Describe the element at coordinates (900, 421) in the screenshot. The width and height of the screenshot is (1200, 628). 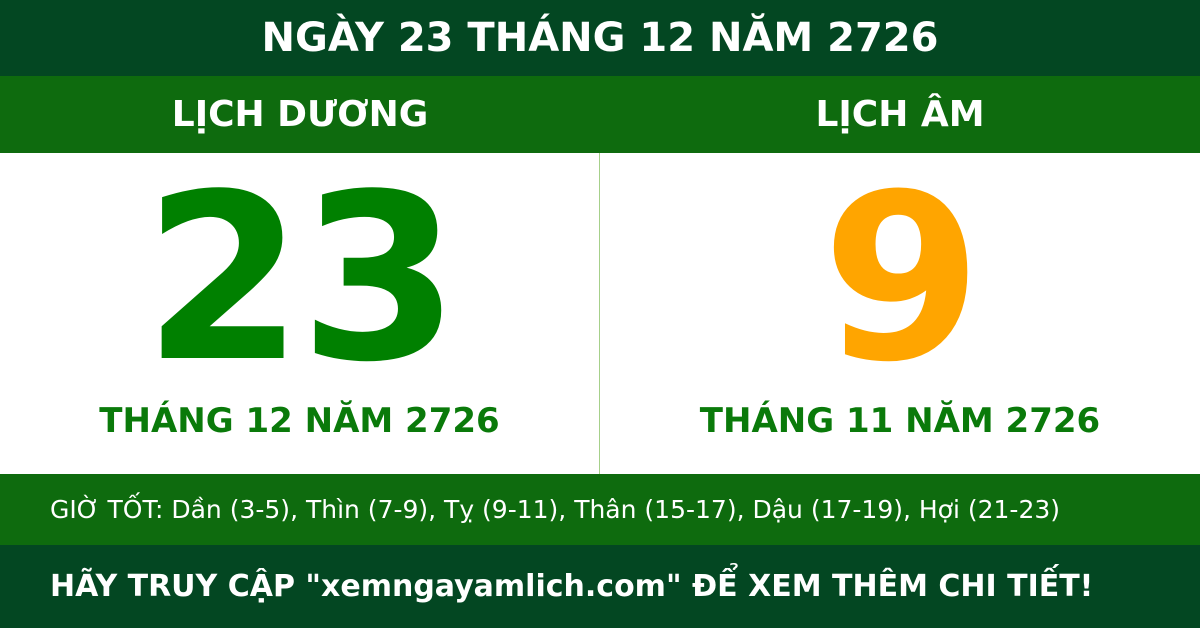
I see `lunar-month-year: THÁNG 11 NĂM 2726` at that location.